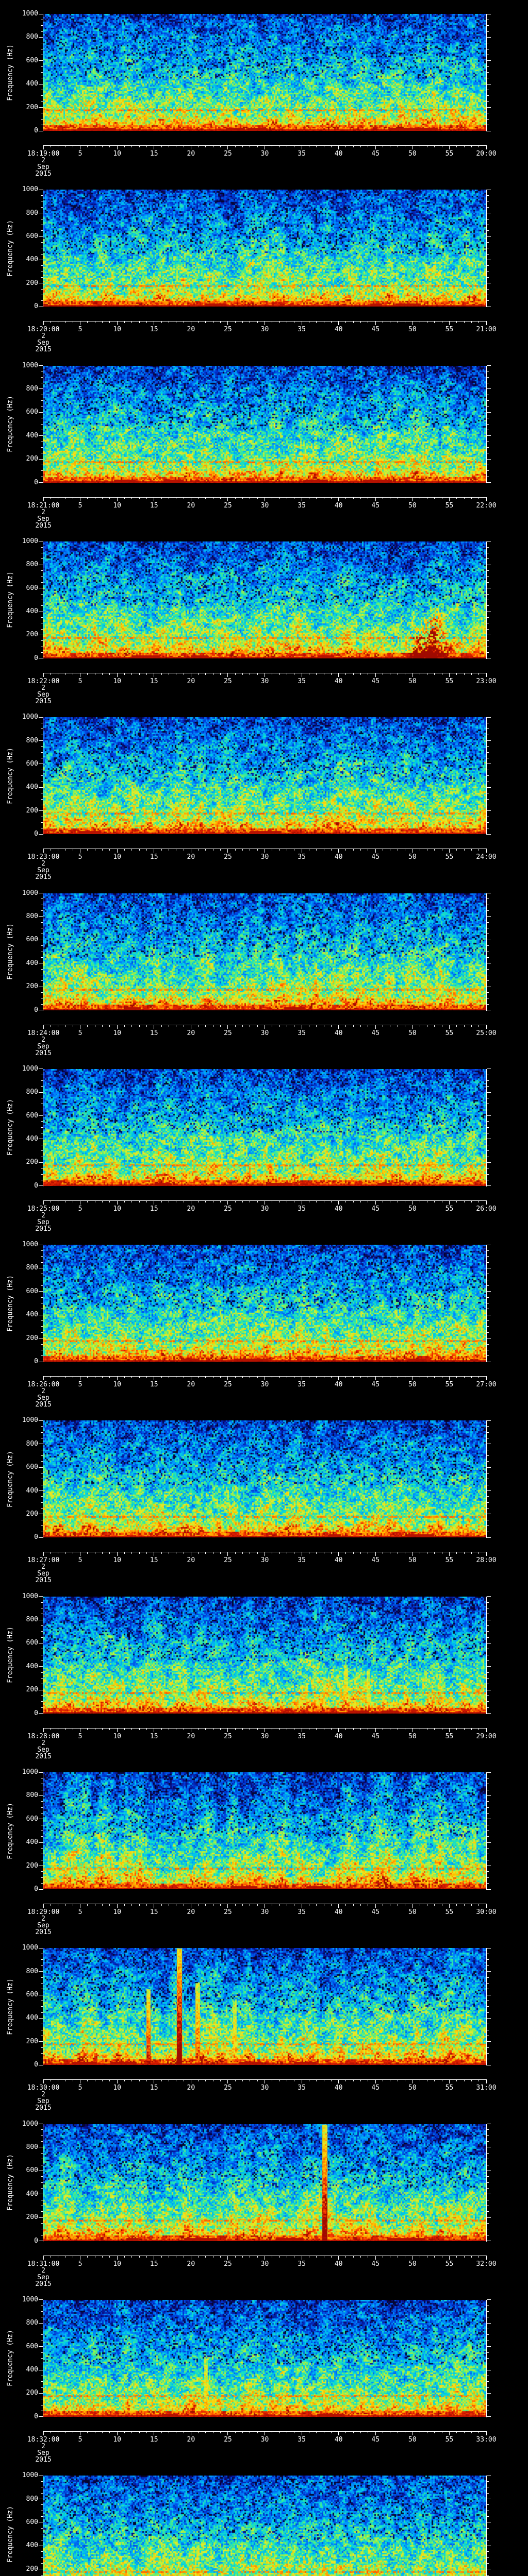 This screenshot has height=2576, width=528. I want to click on x-axis-tick-label: 18:31:00, so click(43, 2264).